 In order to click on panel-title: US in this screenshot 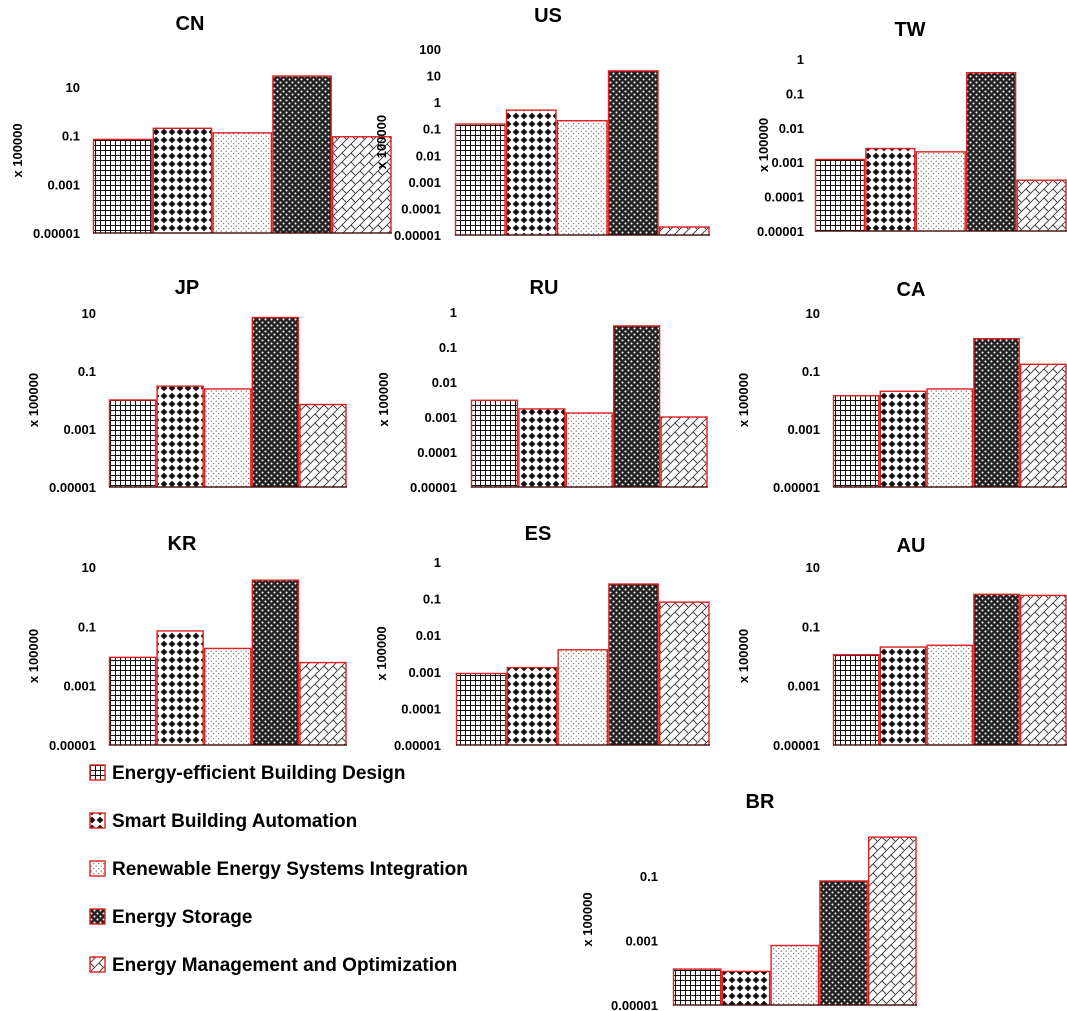, I will do `click(548, 16)`.